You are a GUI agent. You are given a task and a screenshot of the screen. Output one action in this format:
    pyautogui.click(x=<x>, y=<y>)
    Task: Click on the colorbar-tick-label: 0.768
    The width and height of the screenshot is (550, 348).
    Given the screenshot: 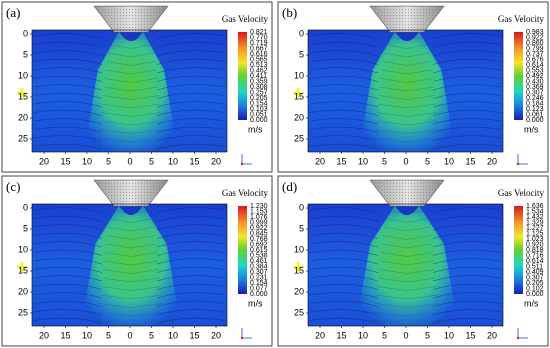 What is the action you would take?
    pyautogui.click(x=259, y=239)
    